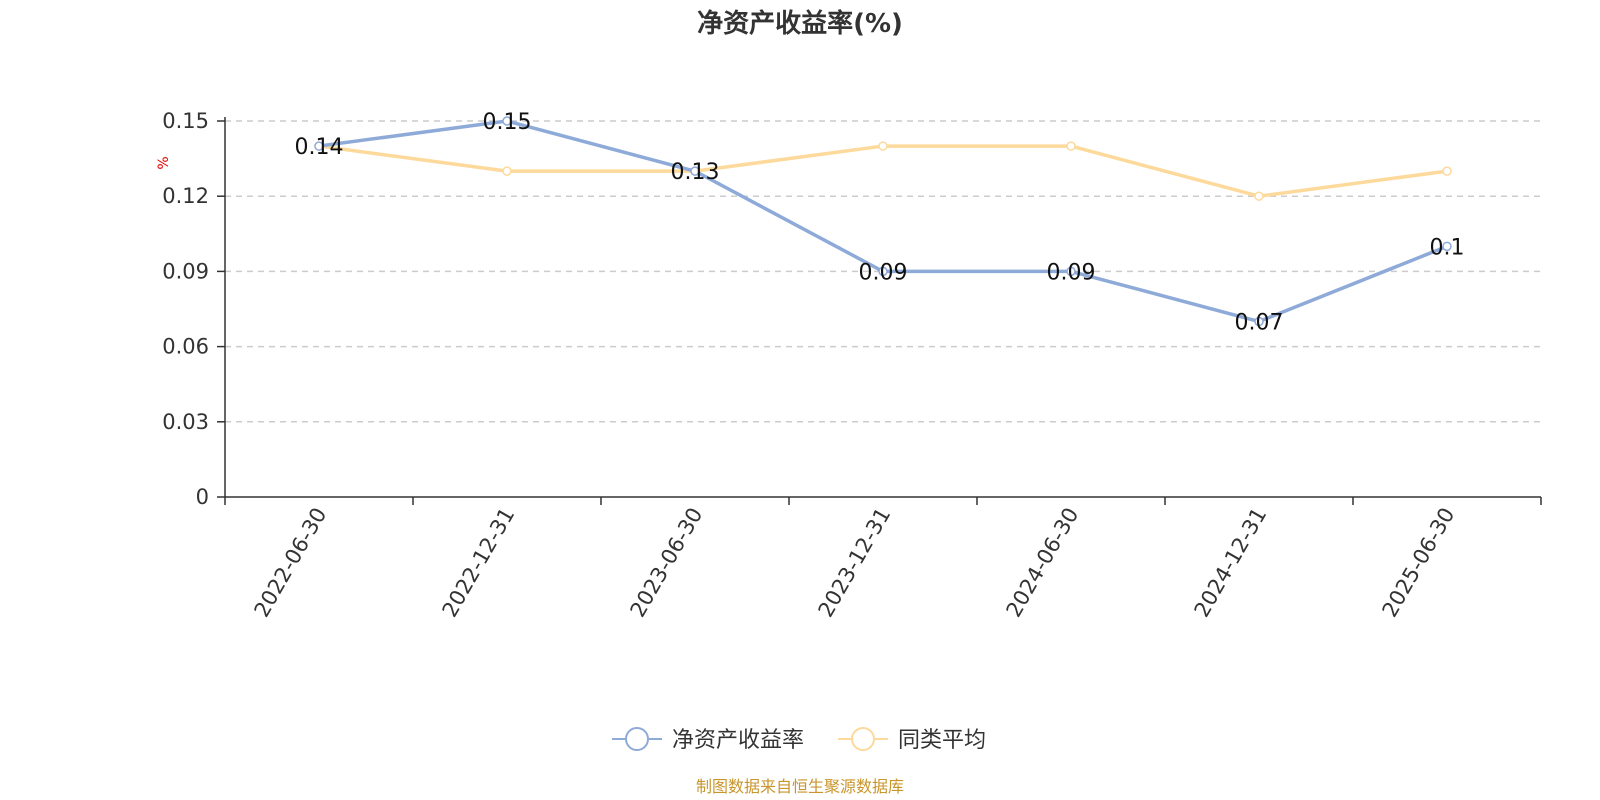 The width and height of the screenshot is (1600, 800). I want to click on x-tick-label: 2023-12-31, so click(855, 563).